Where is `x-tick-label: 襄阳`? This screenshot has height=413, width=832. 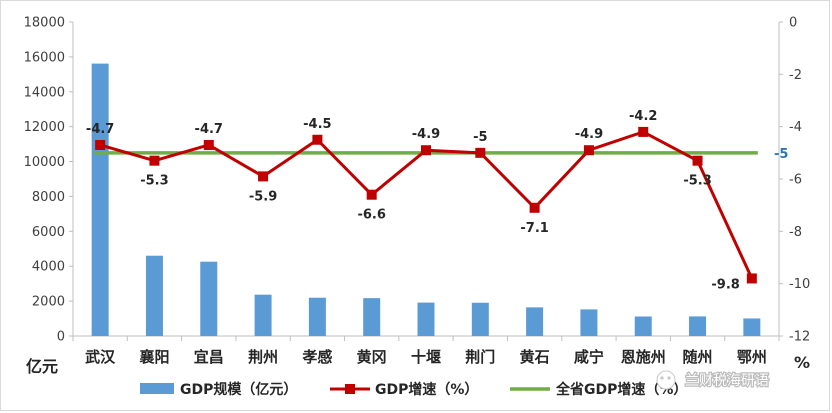
x-tick-label: 襄阳 is located at coordinates (153, 357).